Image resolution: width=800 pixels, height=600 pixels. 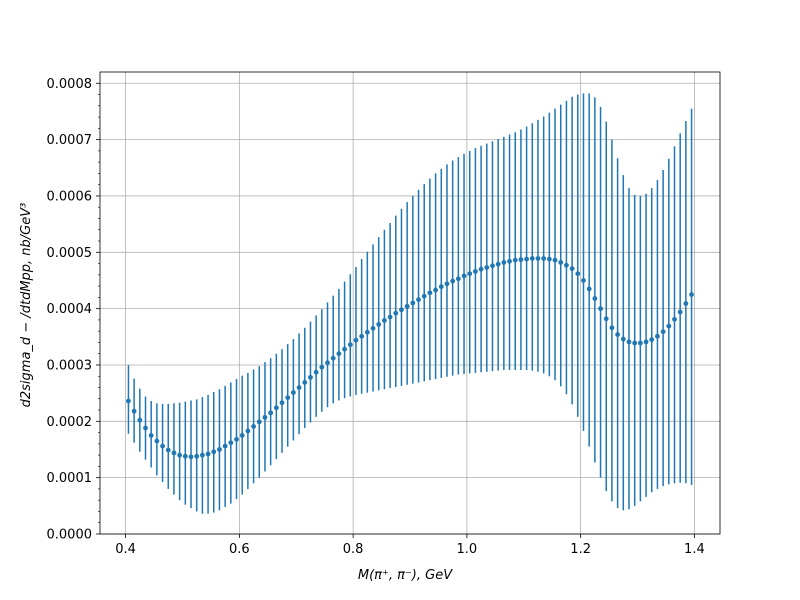 I want to click on x-axis-label: M(π⁺, π⁻), GeV, so click(x=405, y=575).